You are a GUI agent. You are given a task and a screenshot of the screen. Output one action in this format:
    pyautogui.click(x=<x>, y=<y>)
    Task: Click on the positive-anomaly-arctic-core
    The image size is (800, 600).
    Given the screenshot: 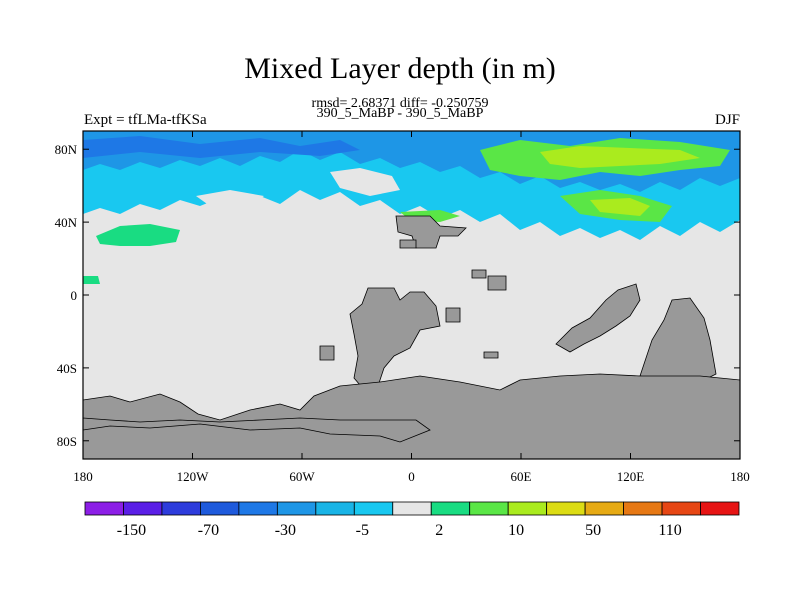 What is the action you would take?
    pyautogui.click(x=620, y=157)
    